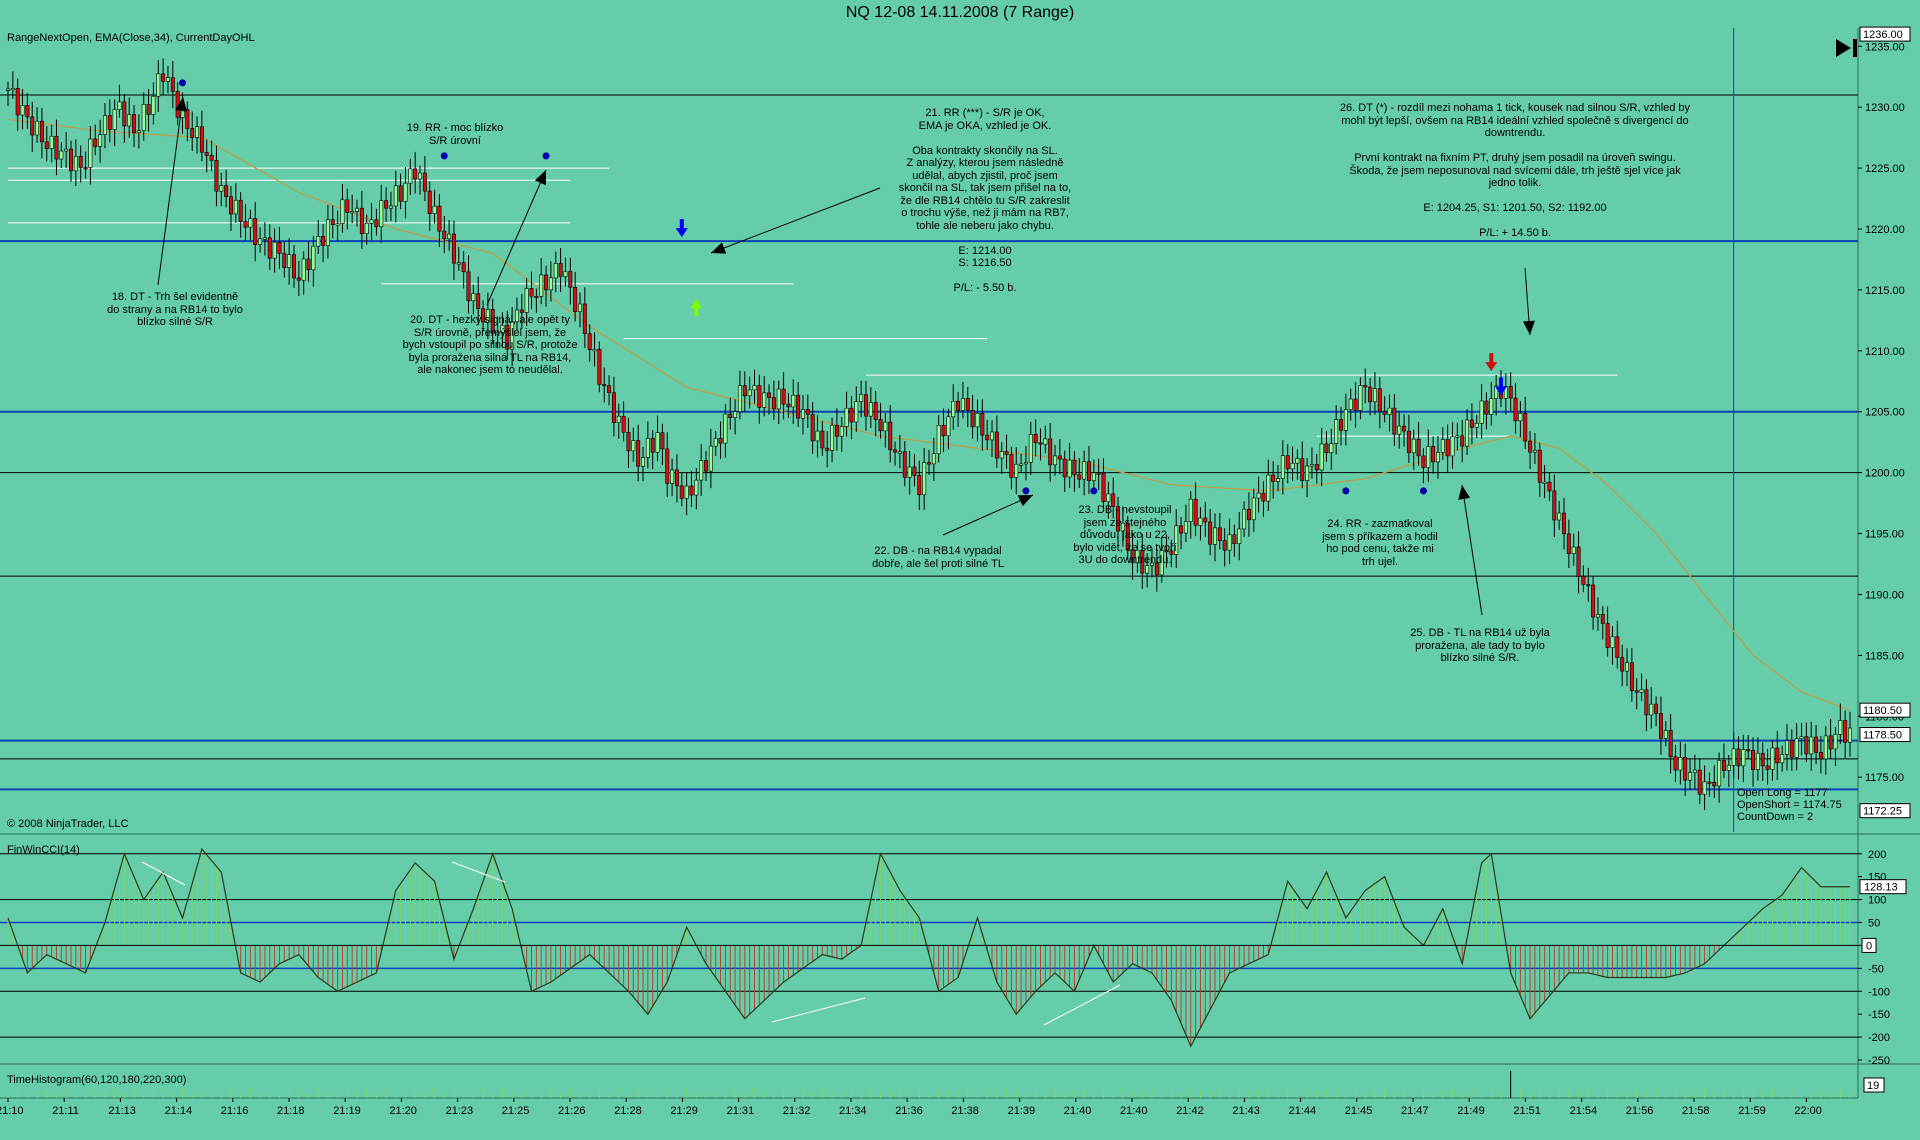  Describe the element at coordinates (1877, 901) in the screenshot. I see `cci-tick-label-7: 100` at that location.